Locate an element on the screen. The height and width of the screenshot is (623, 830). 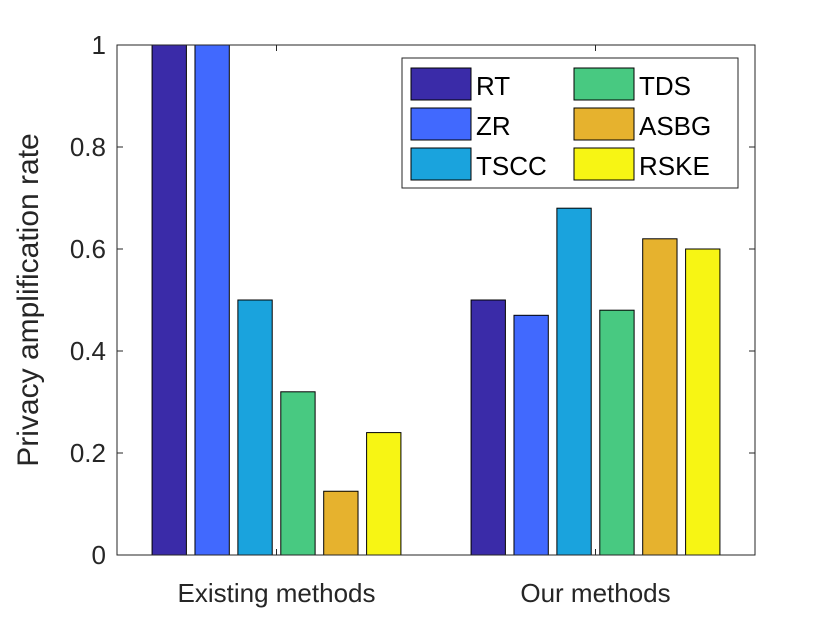
y-tick-label: 0 is located at coordinates (99, 555).